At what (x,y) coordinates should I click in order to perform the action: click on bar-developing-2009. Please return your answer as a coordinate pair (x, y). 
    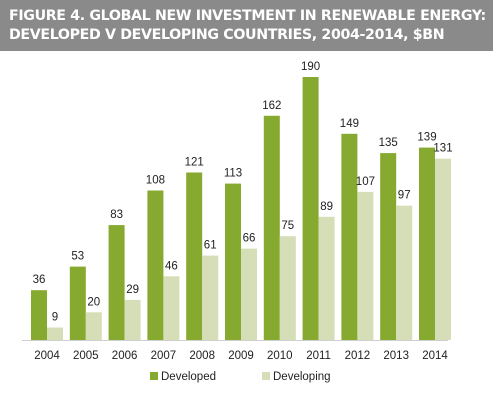
    Looking at the image, I should click on (249, 294).